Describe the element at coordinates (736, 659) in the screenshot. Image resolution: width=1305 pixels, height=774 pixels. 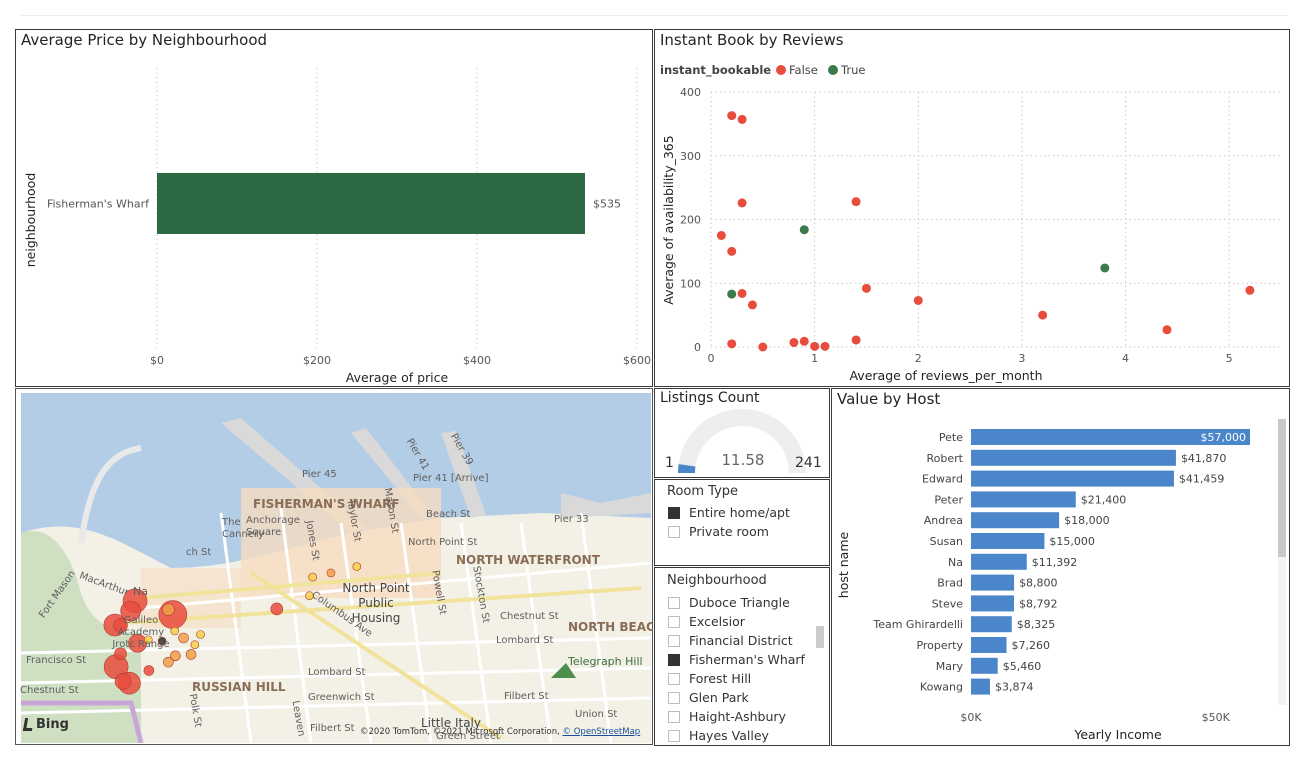
I see `neighbourhood-item: Fisherman's Wharf` at that location.